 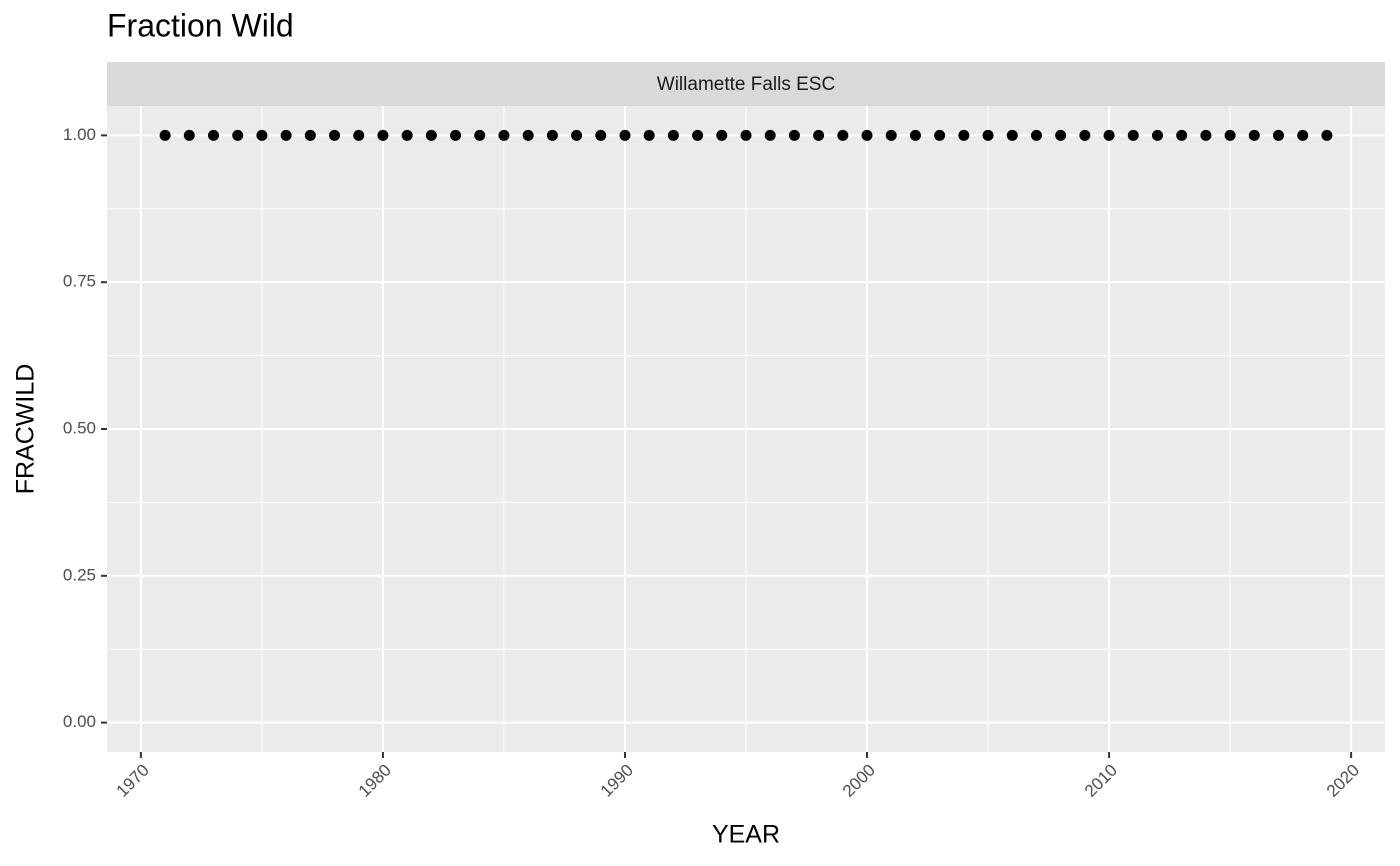 I want to click on y-tick-label: 0.00, so click(x=79, y=721).